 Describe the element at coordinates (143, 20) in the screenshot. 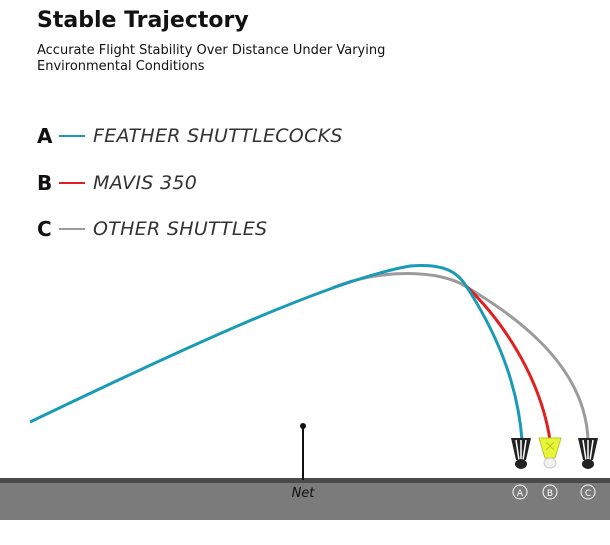

I see `page-title: Stable Trajectory` at that location.